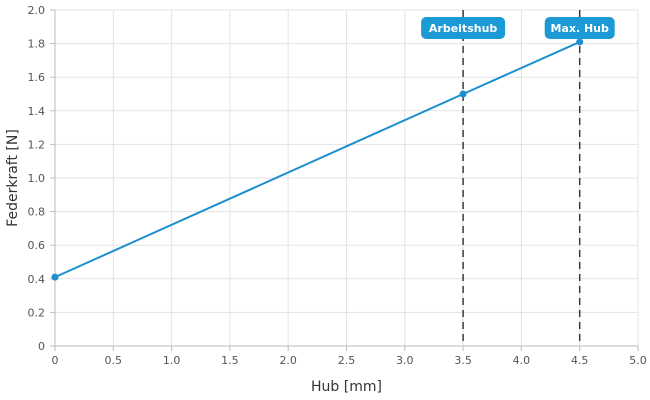 The height and width of the screenshot is (400, 650). I want to click on x-tick-label: 4.5, so click(580, 360).